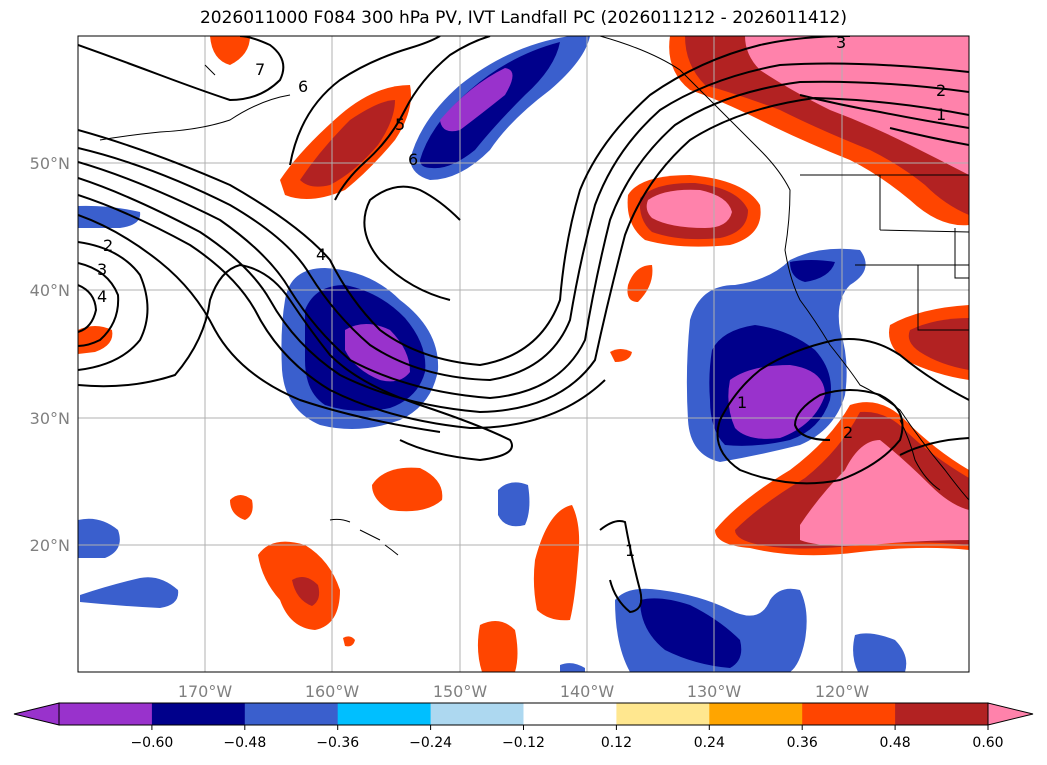 The width and height of the screenshot is (1047, 765). I want to click on lon-label: 160°W, so click(332, 691).